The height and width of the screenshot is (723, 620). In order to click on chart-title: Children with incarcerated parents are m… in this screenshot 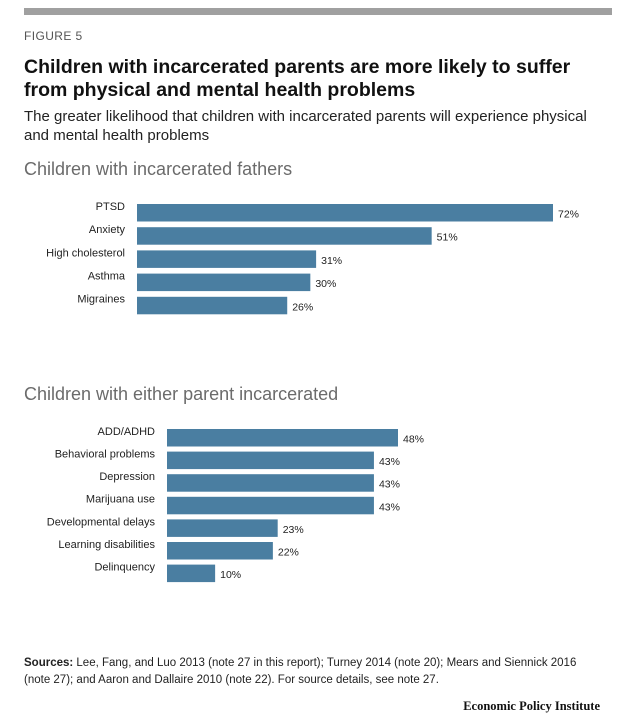, I will do `click(297, 78)`.